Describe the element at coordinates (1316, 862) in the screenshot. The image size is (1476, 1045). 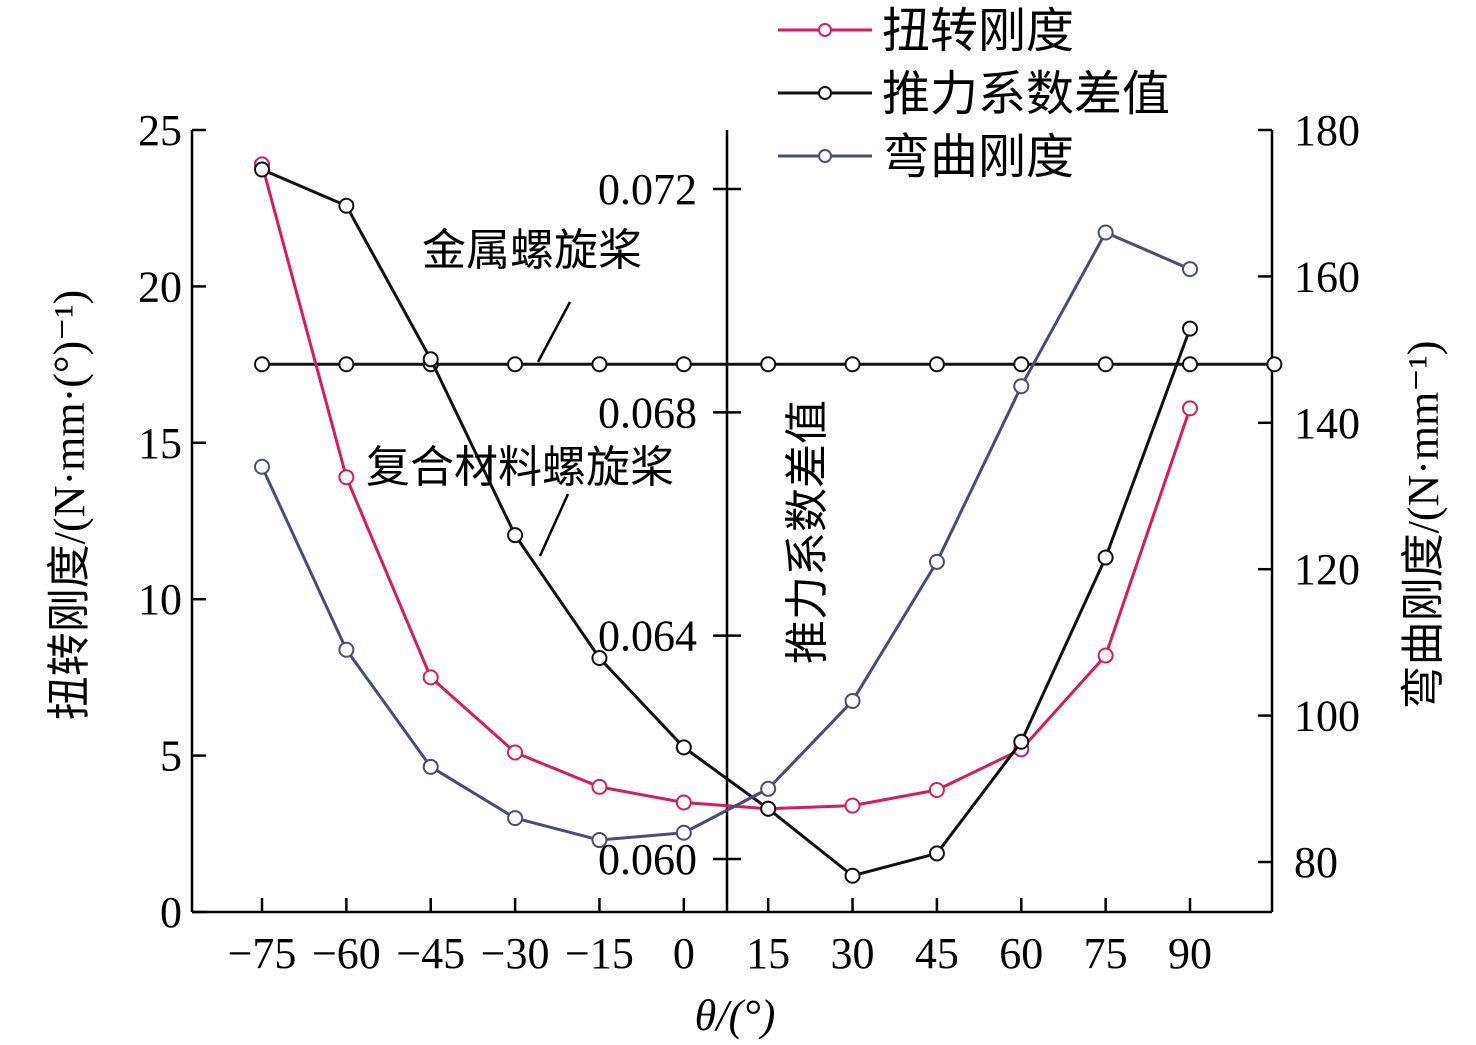
I see `right-tick-label: 80` at that location.